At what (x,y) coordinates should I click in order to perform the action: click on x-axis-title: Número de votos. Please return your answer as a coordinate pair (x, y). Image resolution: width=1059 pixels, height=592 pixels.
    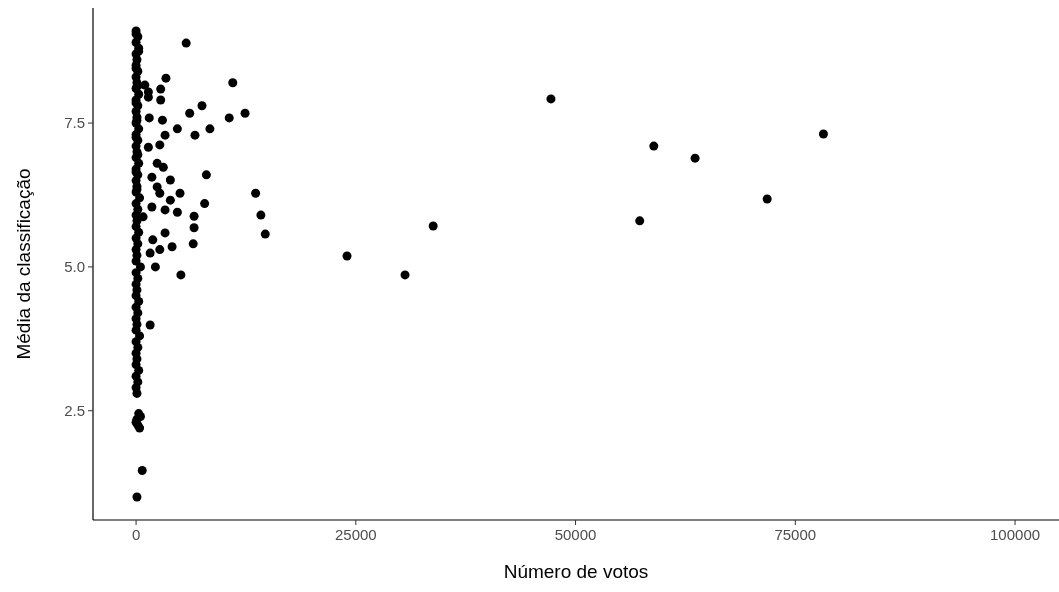
    Looking at the image, I should click on (576, 571).